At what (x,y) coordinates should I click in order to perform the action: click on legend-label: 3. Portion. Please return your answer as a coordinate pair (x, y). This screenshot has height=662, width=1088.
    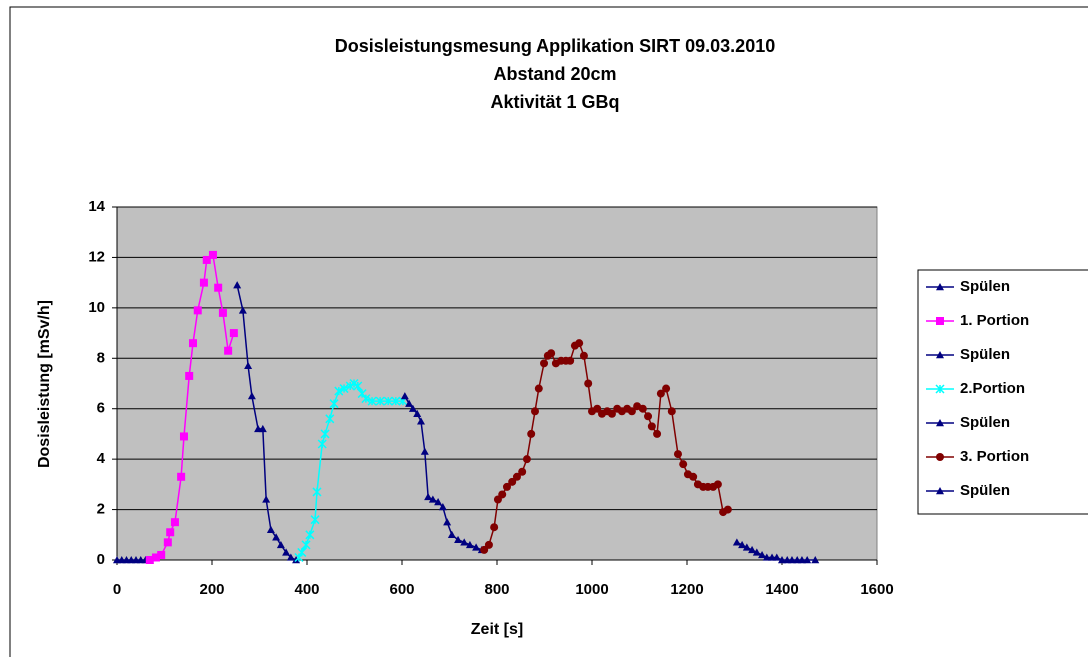
    Looking at the image, I should click on (994, 456).